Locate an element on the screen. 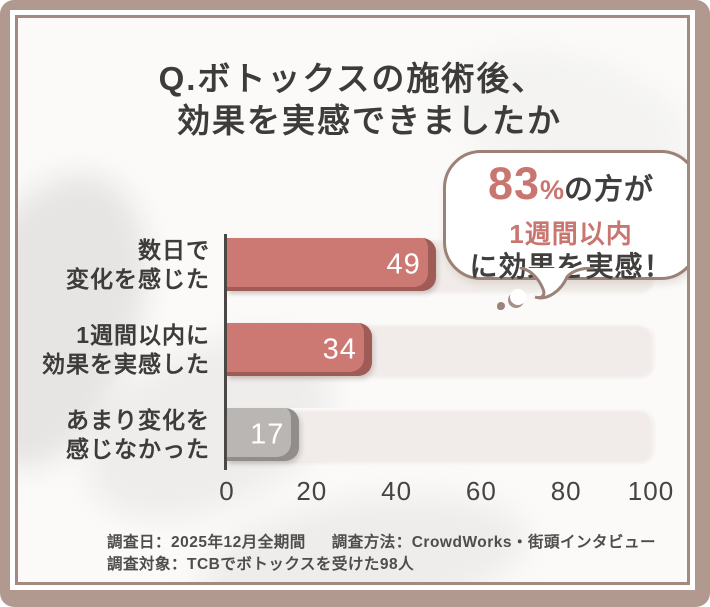 This screenshot has width=710, height=607. x-tick: 20 is located at coordinates (312, 491).